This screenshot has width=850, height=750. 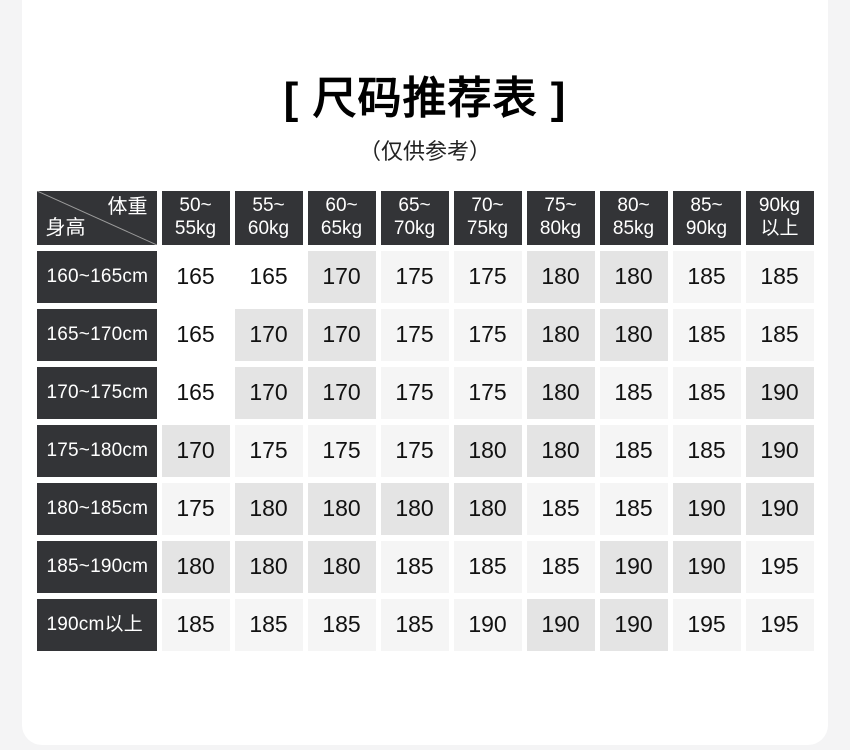 I want to click on weight-header-line2: 85kg, so click(x=633, y=228).